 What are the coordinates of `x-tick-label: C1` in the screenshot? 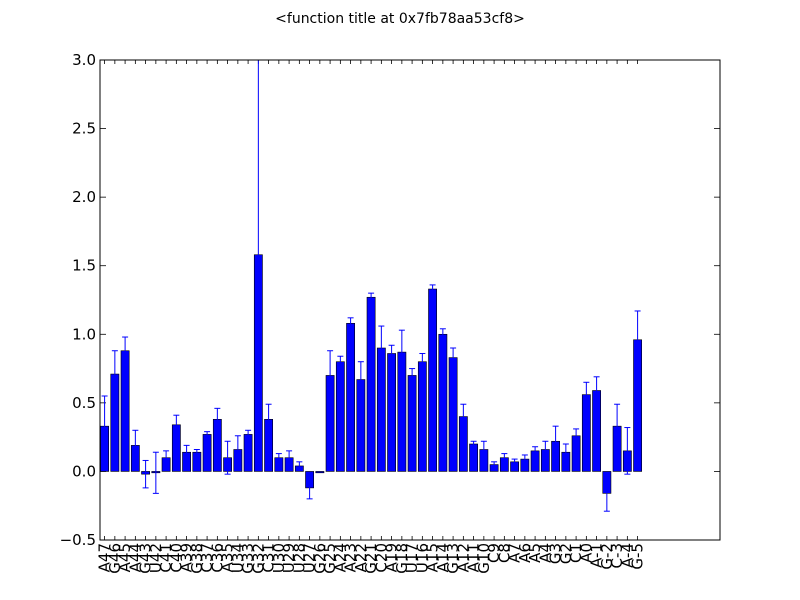 It's located at (576, 553).